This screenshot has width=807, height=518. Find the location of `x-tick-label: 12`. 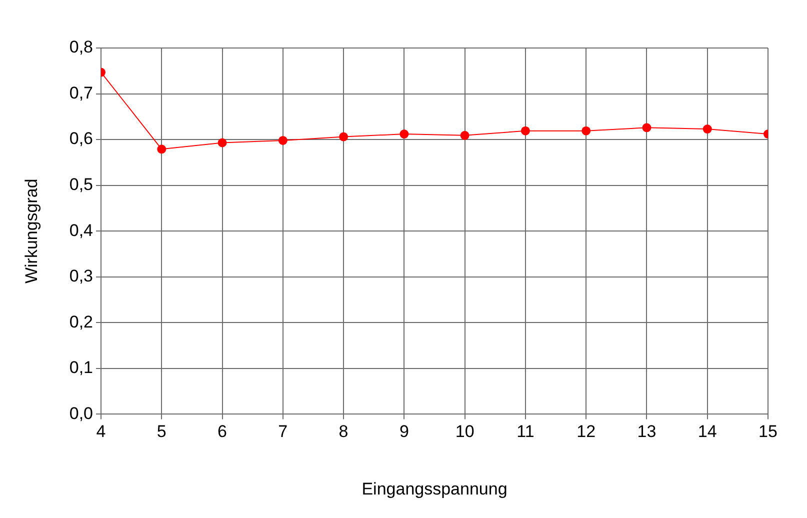

x-tick-label: 12 is located at coordinates (586, 432).